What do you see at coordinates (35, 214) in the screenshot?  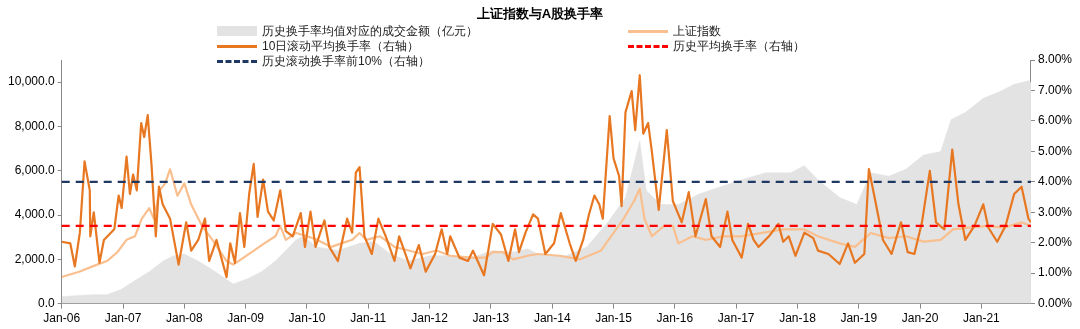 I see `y-tick-label: 4,000.0` at bounding box center [35, 214].